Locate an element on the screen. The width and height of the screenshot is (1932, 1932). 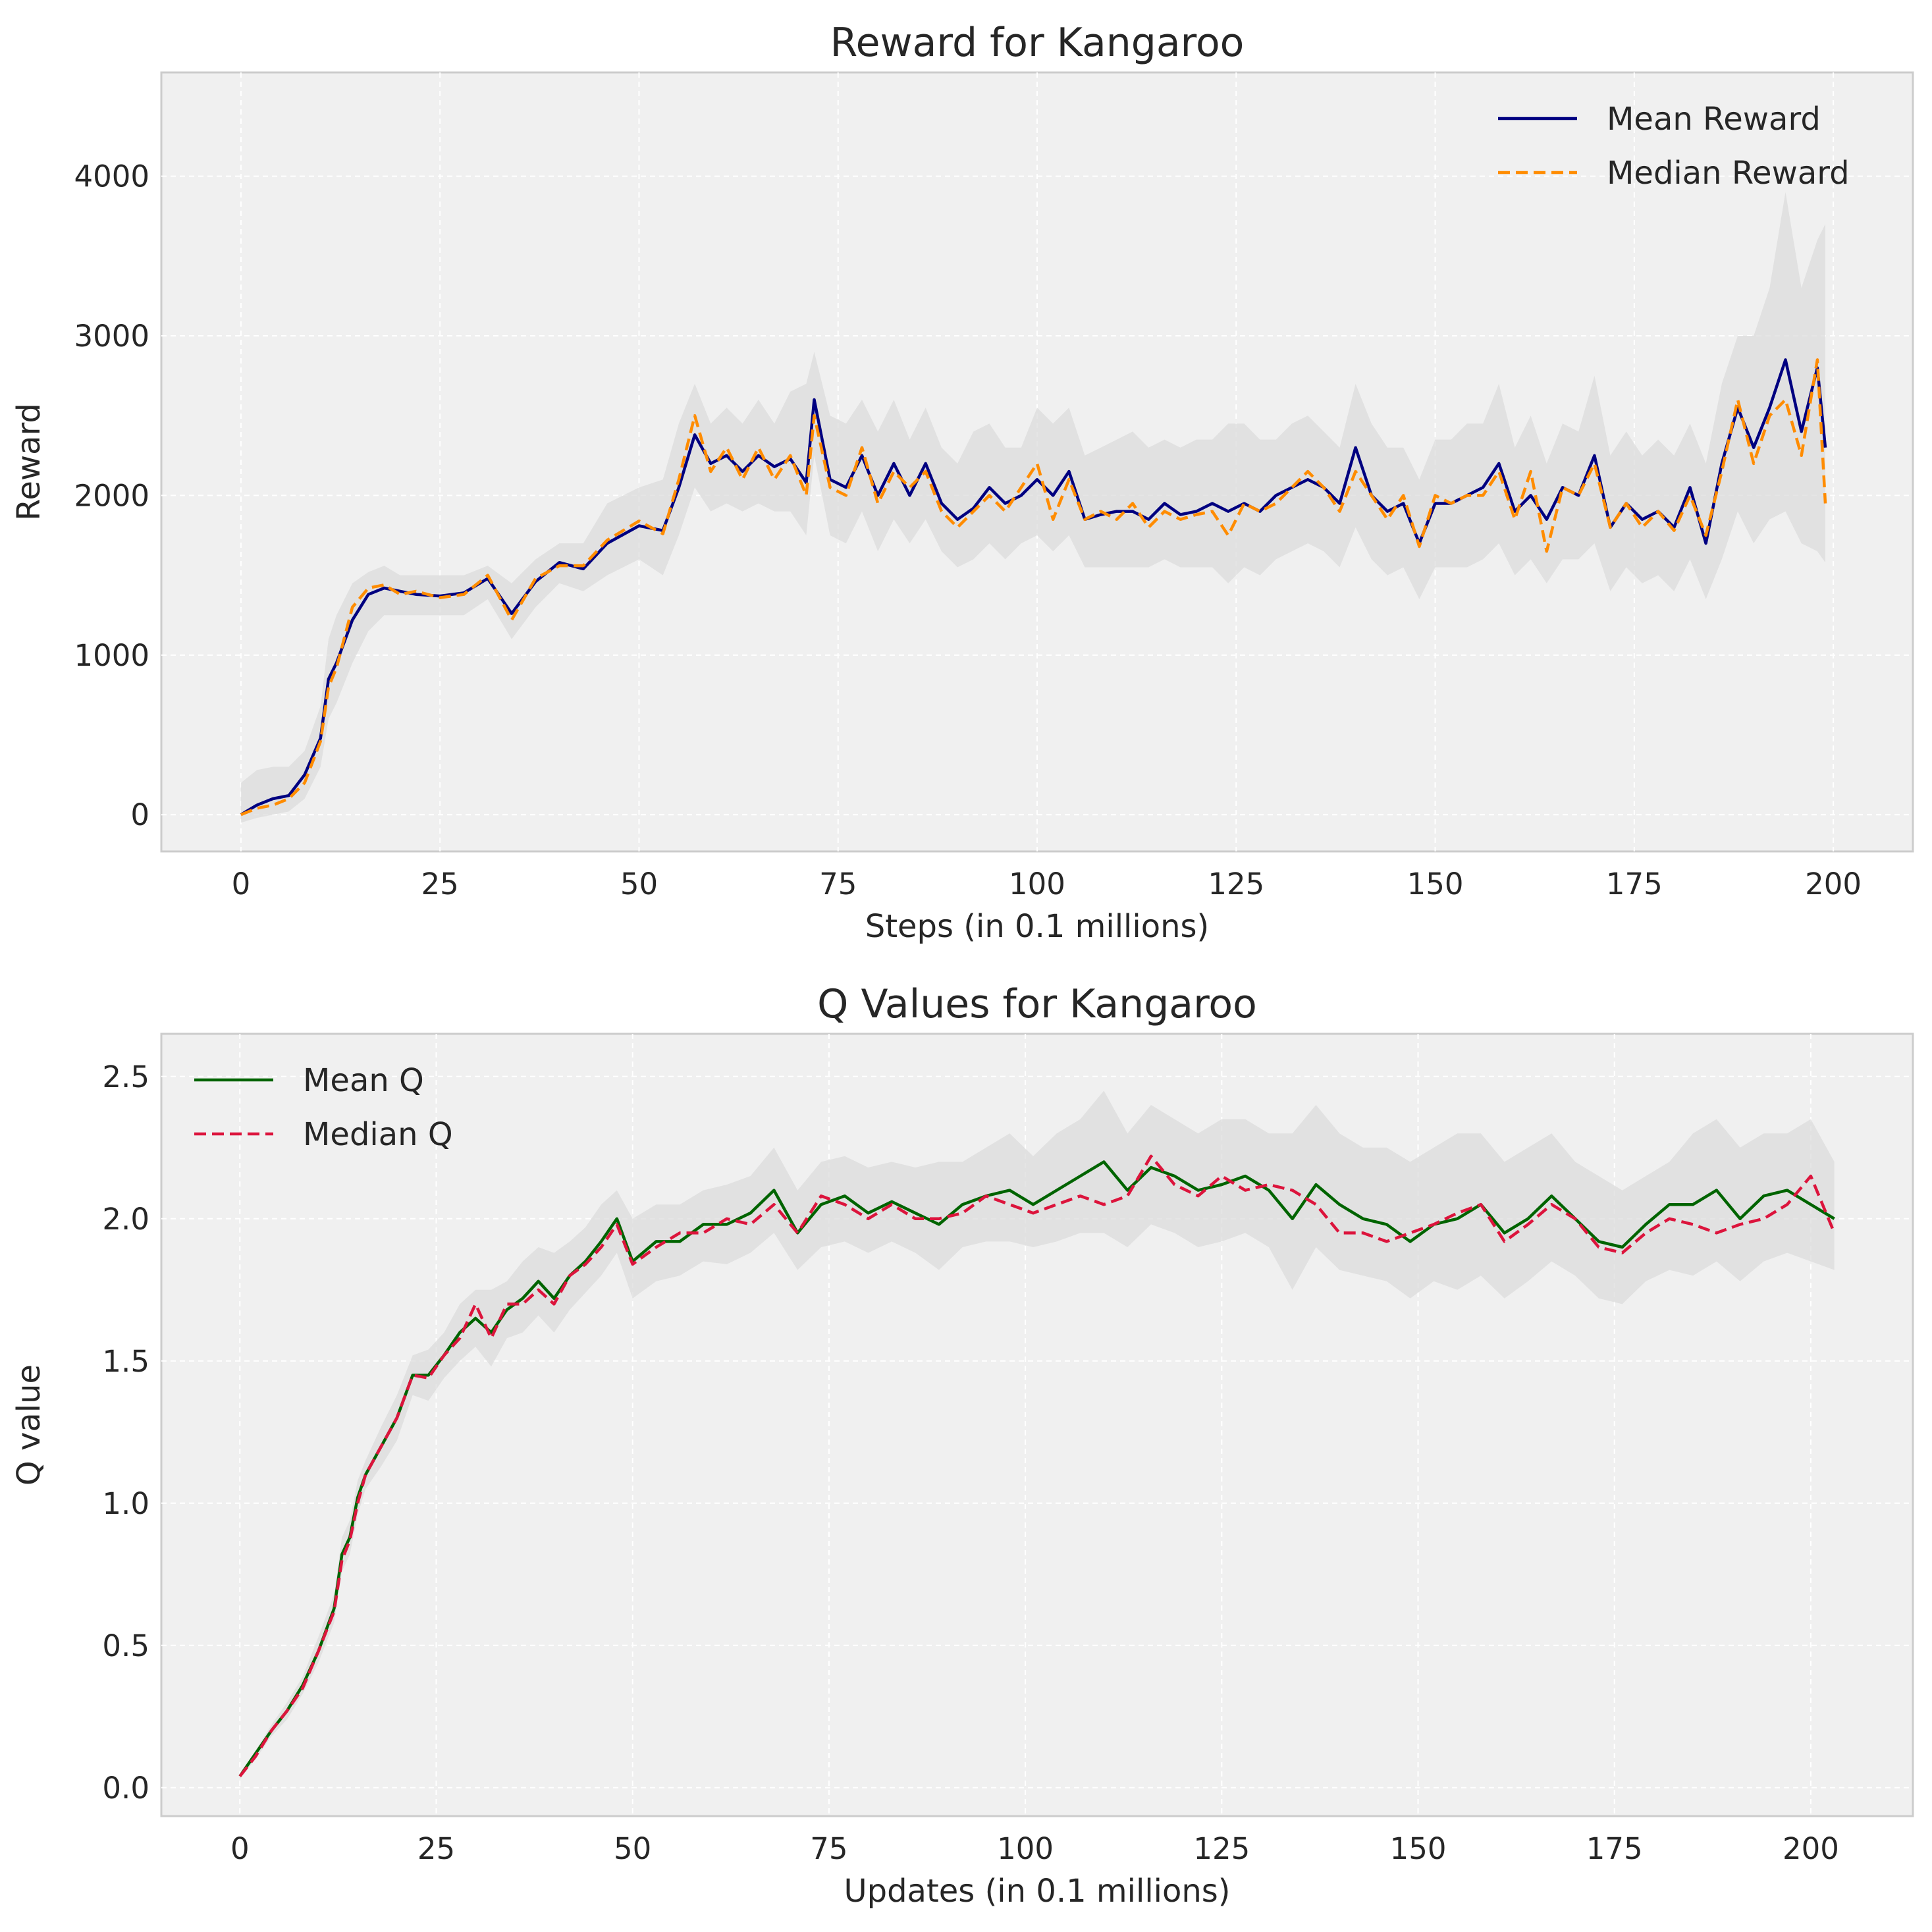
y-tick-label: 2000 is located at coordinates (112, 495).